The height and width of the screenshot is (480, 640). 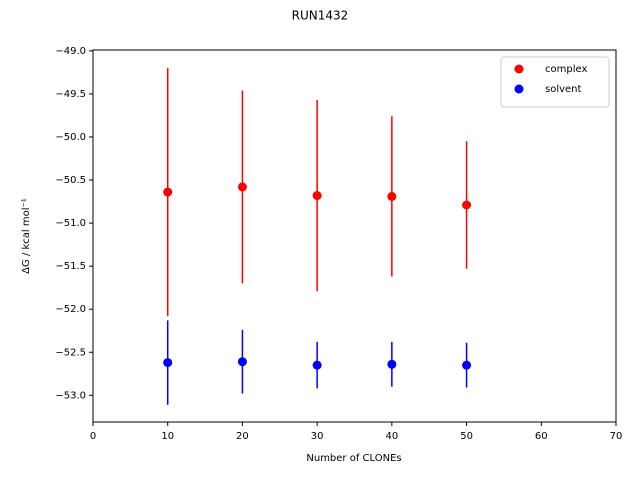 What do you see at coordinates (70, 352) in the screenshot?
I see `y-tick-label: −52.5` at bounding box center [70, 352].